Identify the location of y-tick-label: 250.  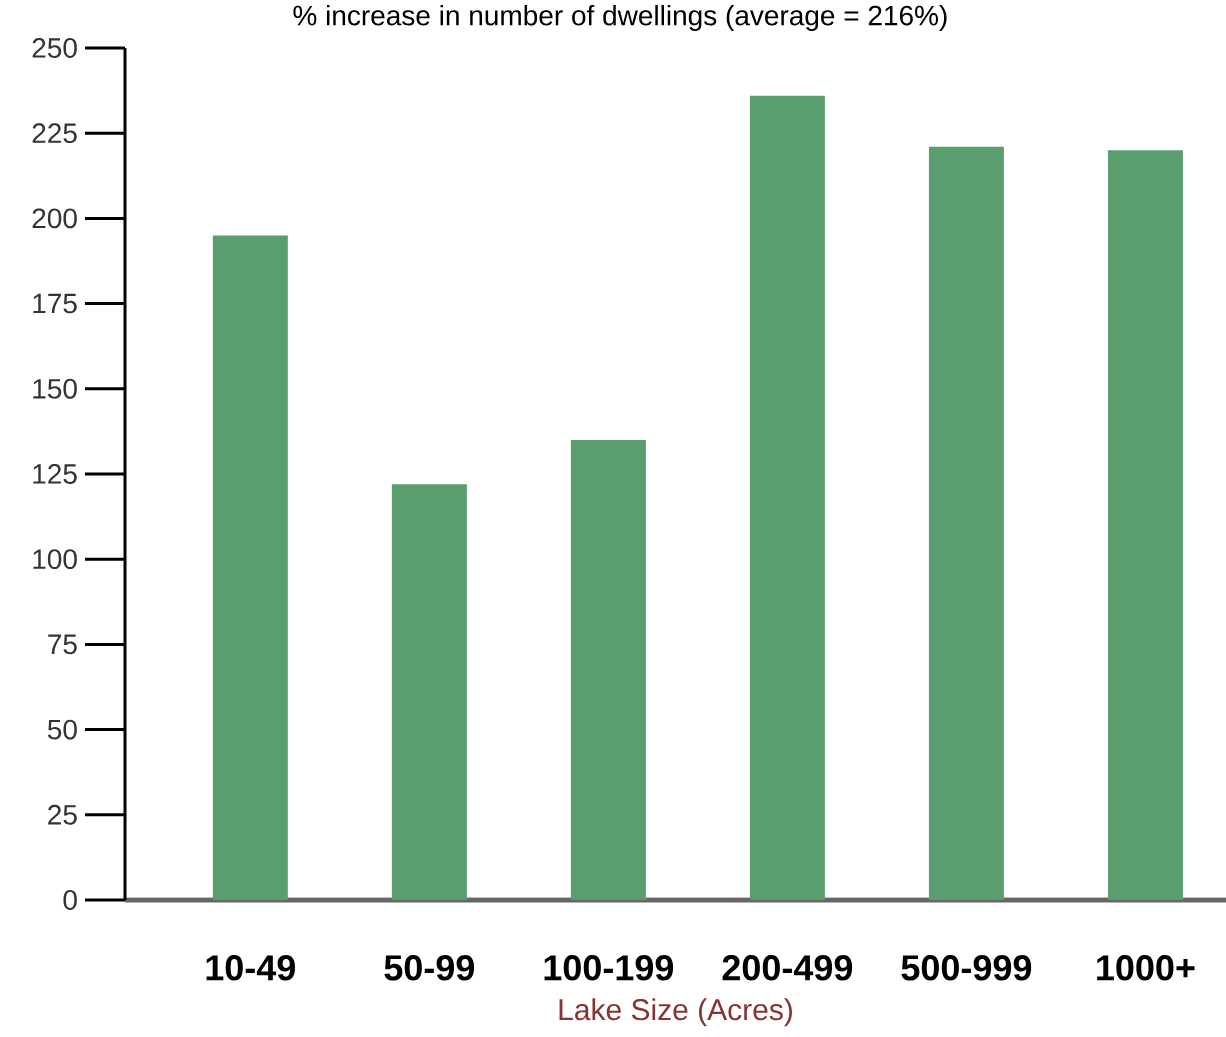
(54, 48).